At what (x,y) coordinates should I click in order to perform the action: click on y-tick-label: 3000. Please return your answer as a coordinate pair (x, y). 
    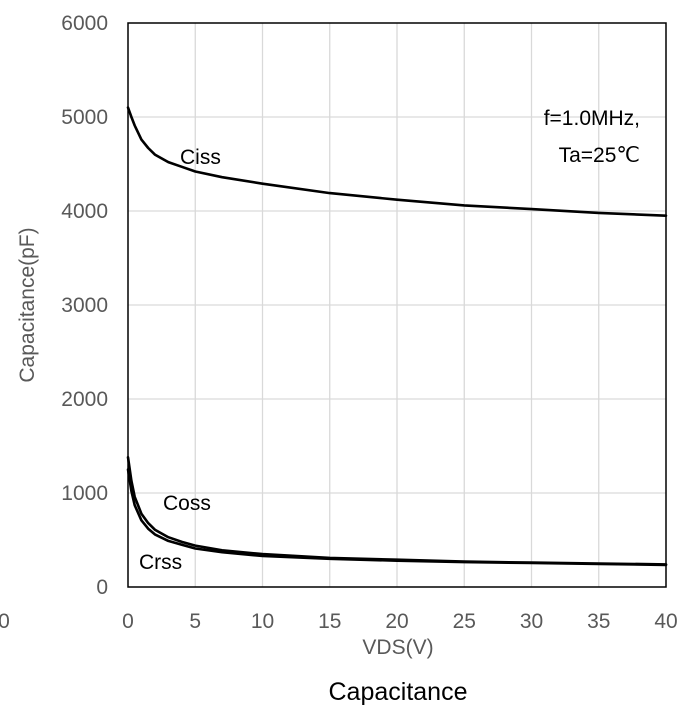
    Looking at the image, I should click on (84, 305).